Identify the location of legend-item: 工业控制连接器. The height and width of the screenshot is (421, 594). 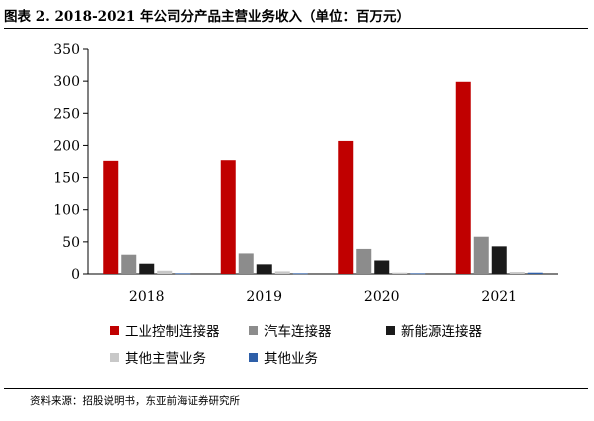
(165, 330).